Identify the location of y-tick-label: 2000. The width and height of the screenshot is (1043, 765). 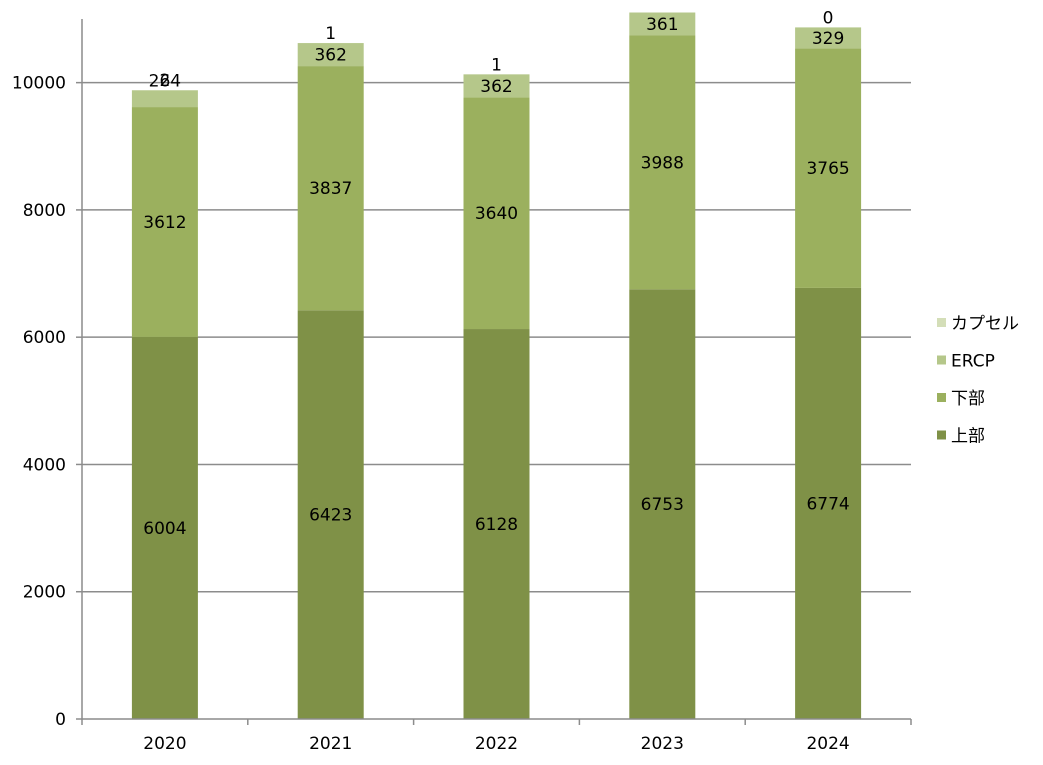
(44, 593).